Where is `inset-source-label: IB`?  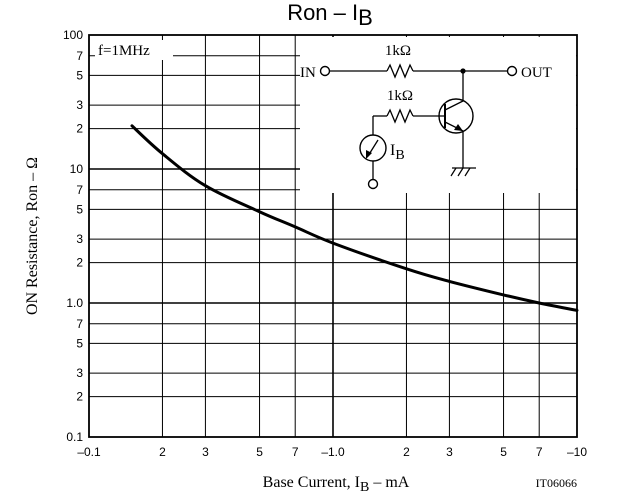 inset-source-label: IB is located at coordinates (397, 152).